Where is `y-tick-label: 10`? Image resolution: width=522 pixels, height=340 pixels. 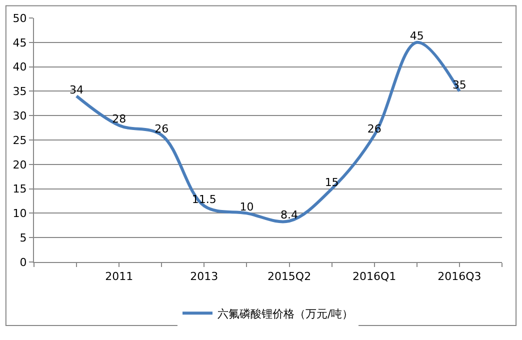 y-tick-label: 10 is located at coordinates (19, 213).